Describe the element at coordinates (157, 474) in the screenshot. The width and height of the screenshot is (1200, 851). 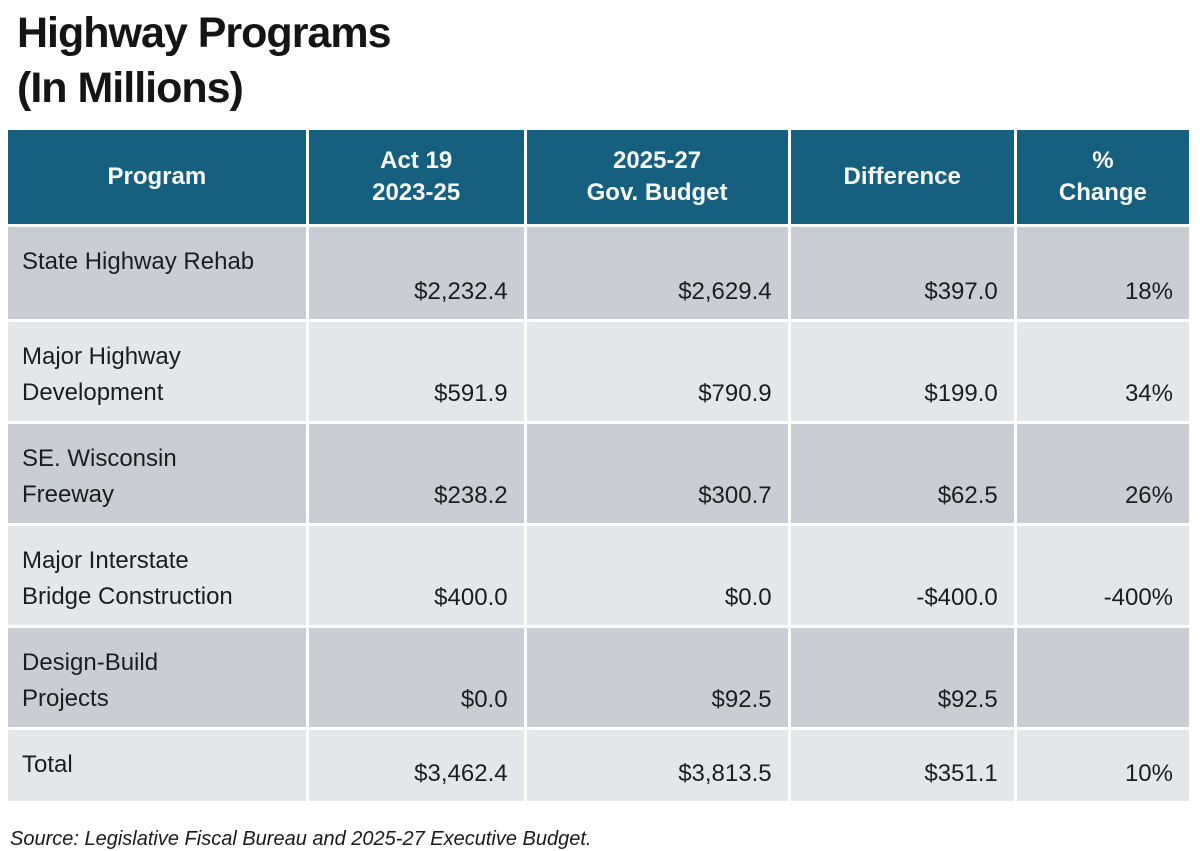
I see `program-cell: SE. Wisconsin Freeway` at that location.